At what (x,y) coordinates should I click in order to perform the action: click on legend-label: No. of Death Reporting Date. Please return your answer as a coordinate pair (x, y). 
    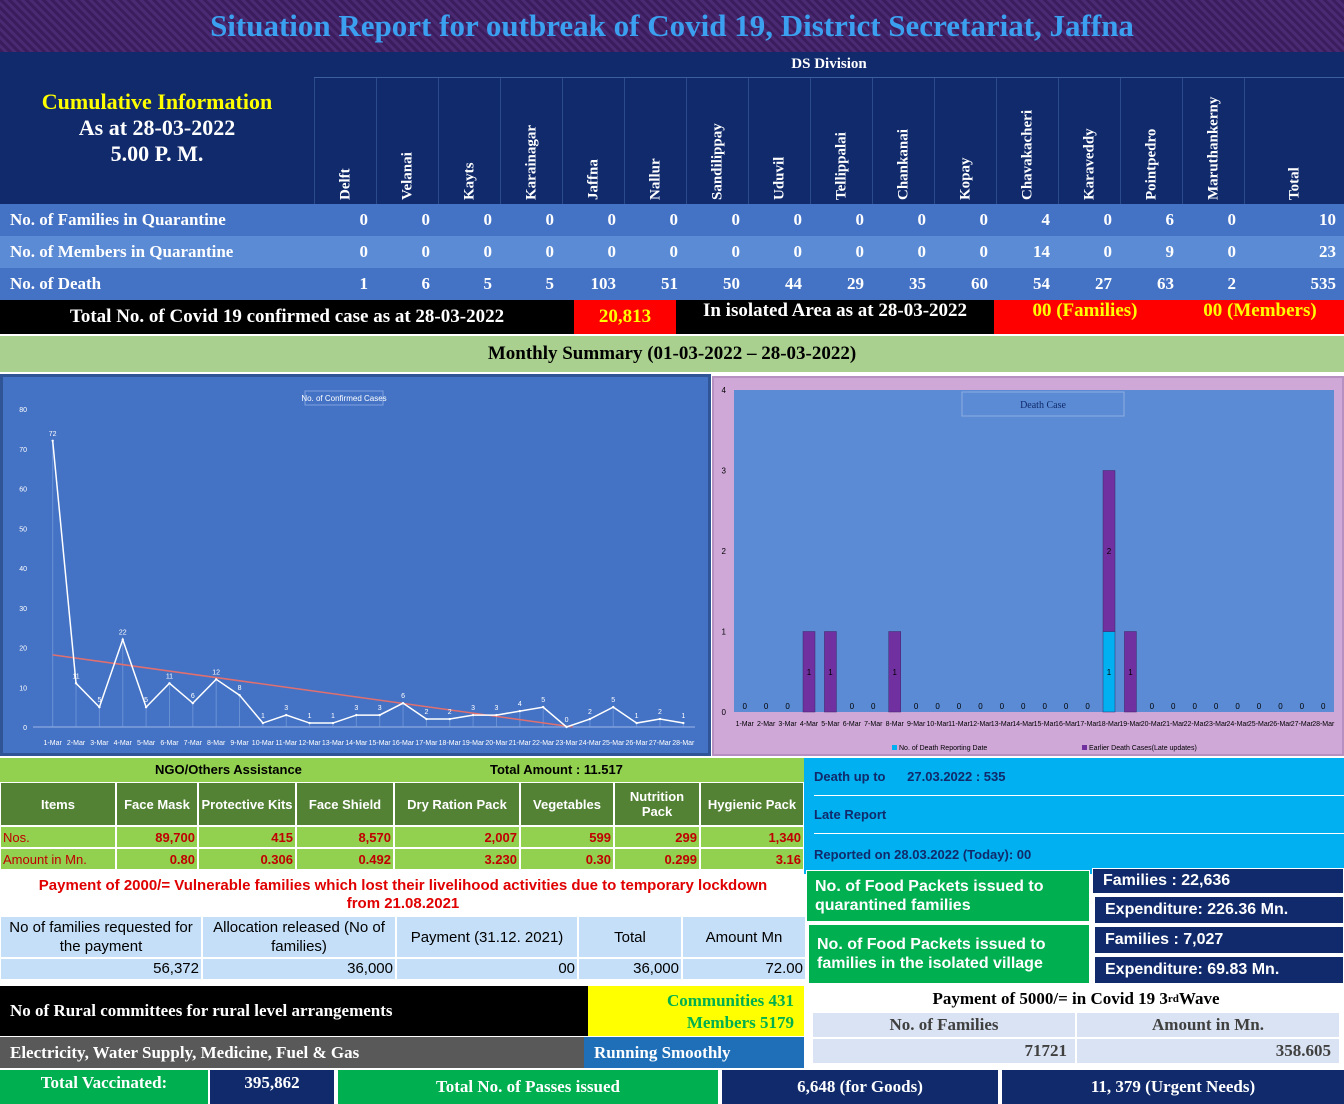
    Looking at the image, I should click on (943, 748).